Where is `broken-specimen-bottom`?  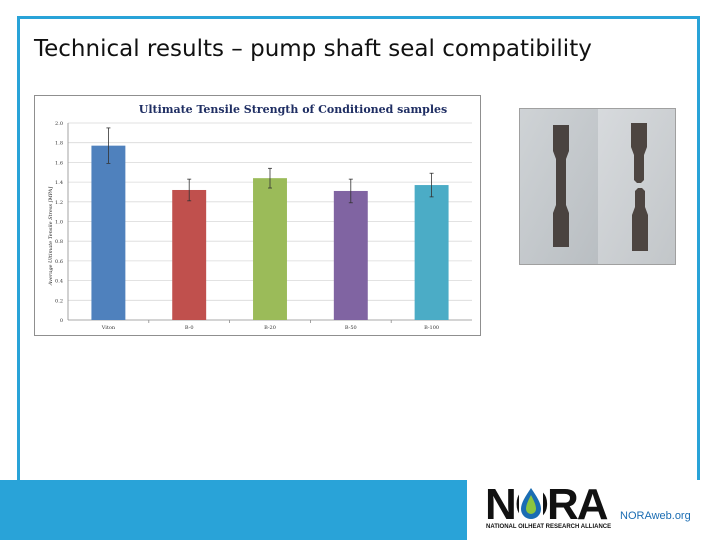 broken-specimen-bottom is located at coordinates (640, 219).